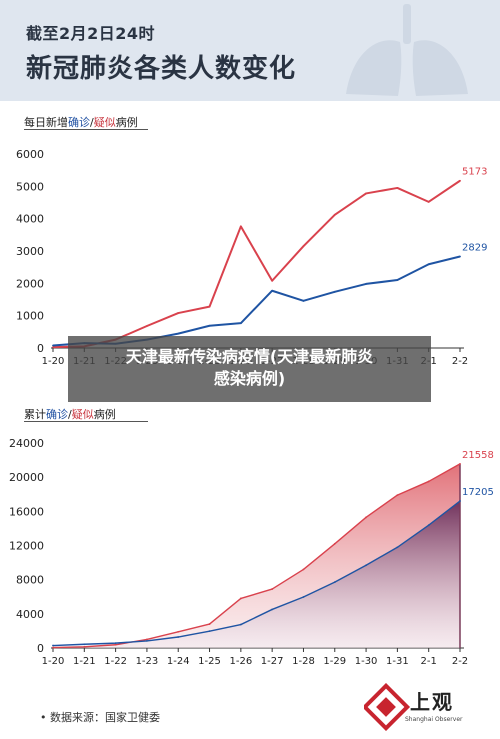  Describe the element at coordinates (30, 580) in the screenshot. I see `cumulative-ytick-label: 8000` at that location.